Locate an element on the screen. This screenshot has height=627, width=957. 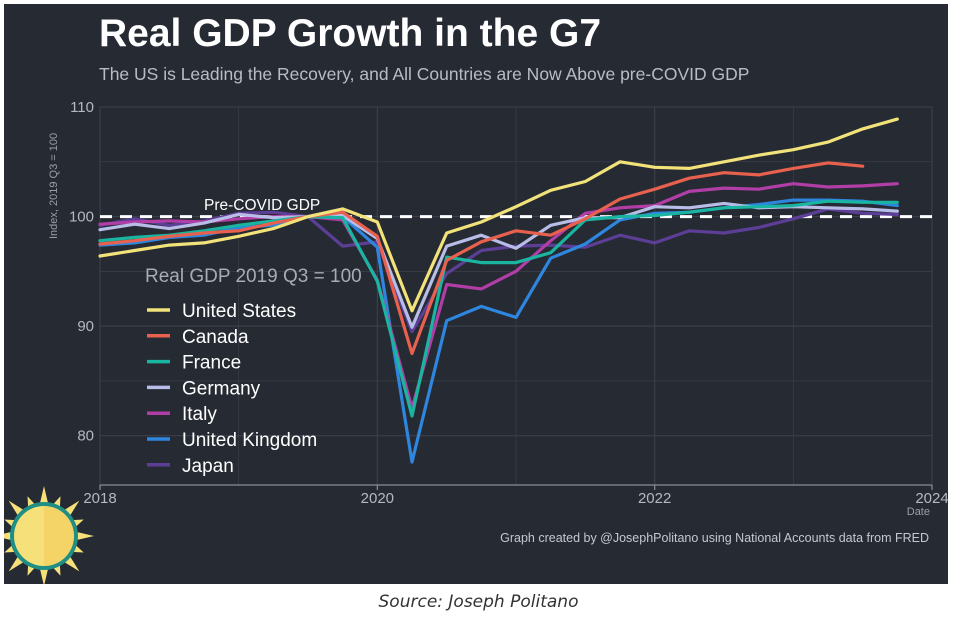
legend-label-united-states: United States is located at coordinates (239, 311).